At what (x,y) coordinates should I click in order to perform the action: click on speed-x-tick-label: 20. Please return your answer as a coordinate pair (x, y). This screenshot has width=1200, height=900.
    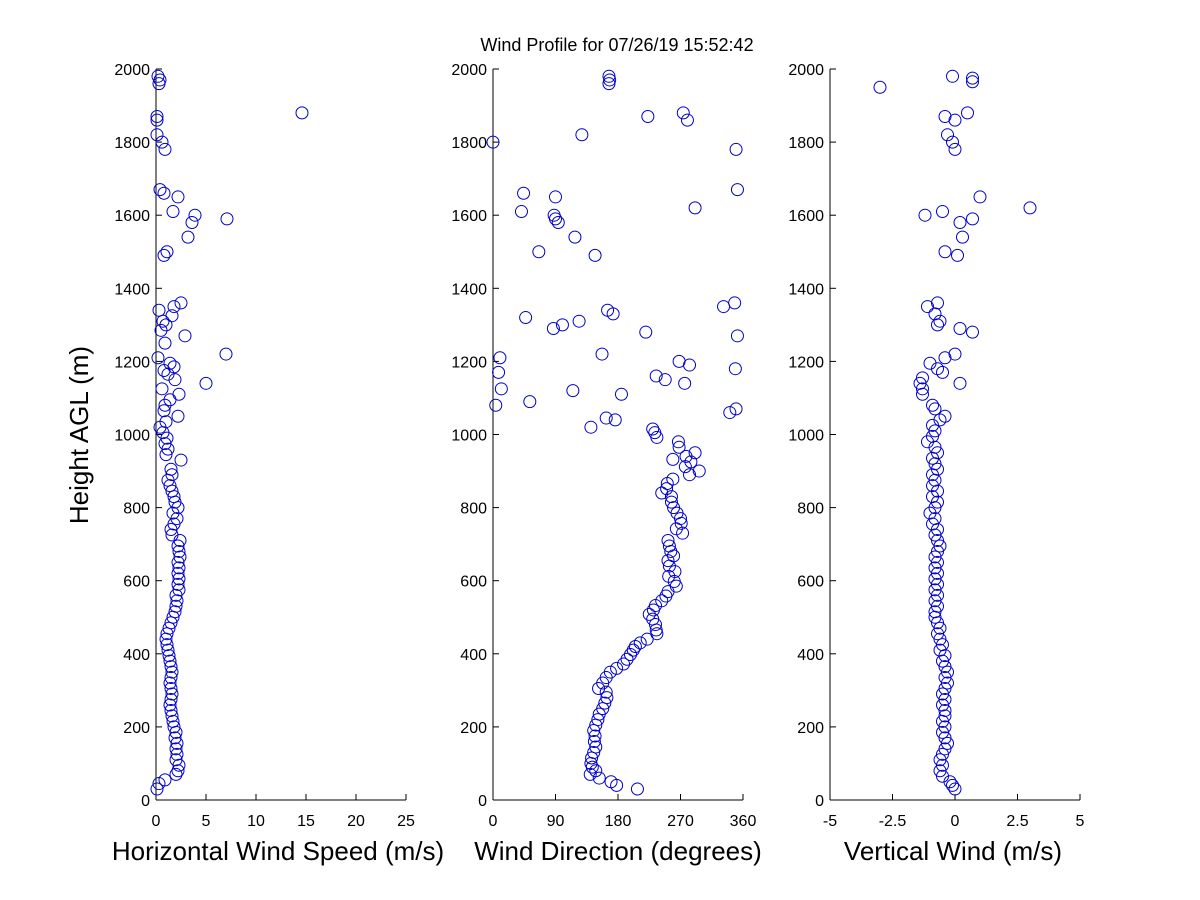
    Looking at the image, I should click on (356, 821).